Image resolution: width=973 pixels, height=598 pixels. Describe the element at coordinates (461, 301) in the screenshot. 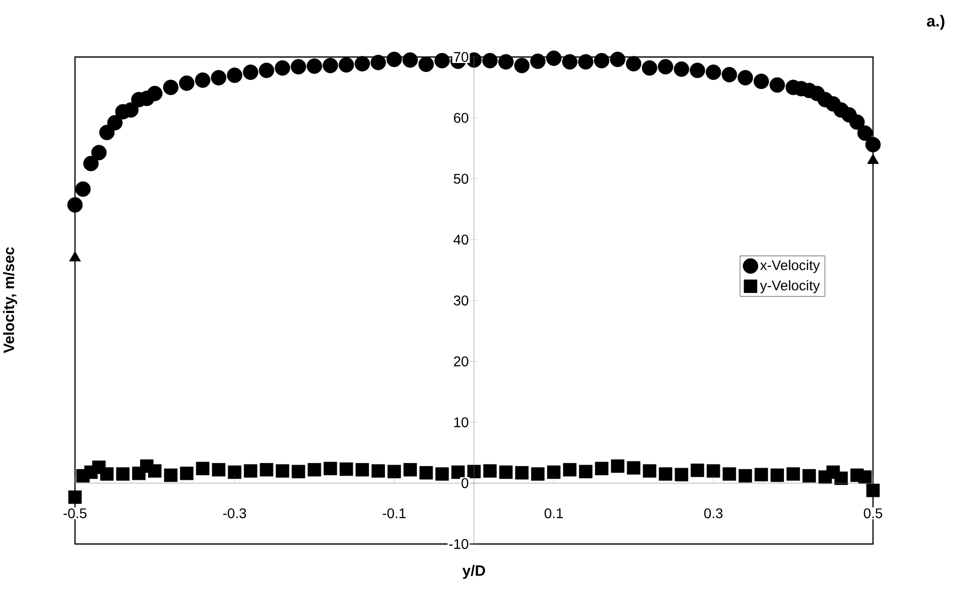

I see `y-tick-label: 30` at that location.